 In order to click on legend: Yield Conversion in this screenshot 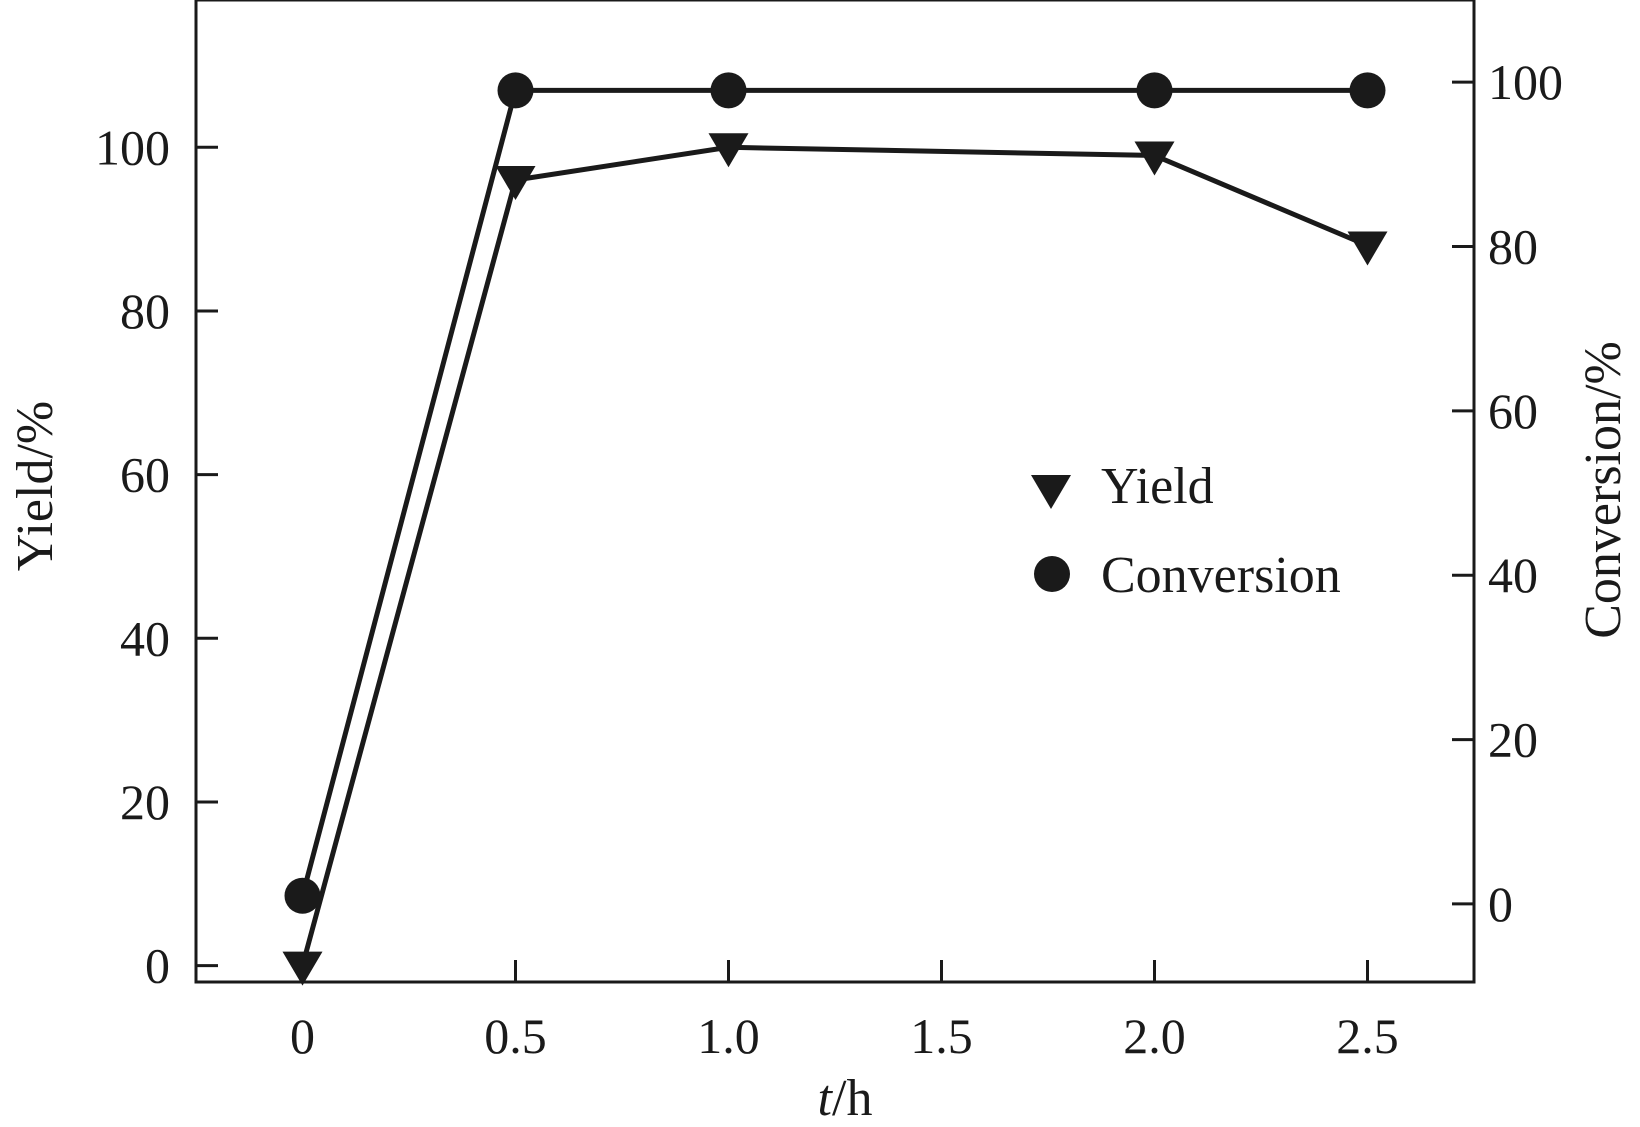, I will do `click(1186, 531)`.